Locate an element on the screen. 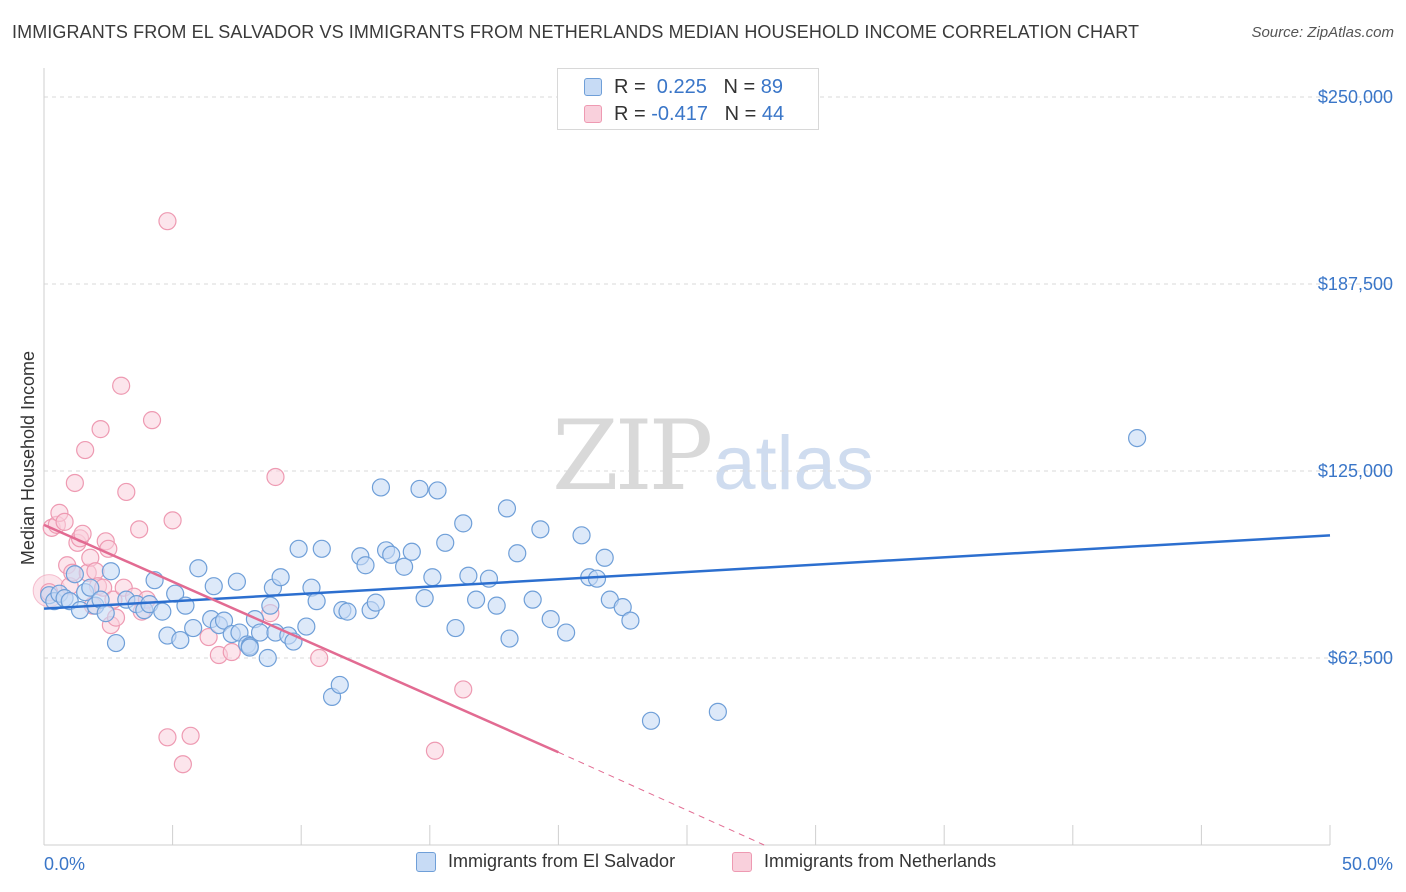 Image resolution: width=1406 pixels, height=892 pixels. y-axis-title: Median Household Income is located at coordinates (28, 458).